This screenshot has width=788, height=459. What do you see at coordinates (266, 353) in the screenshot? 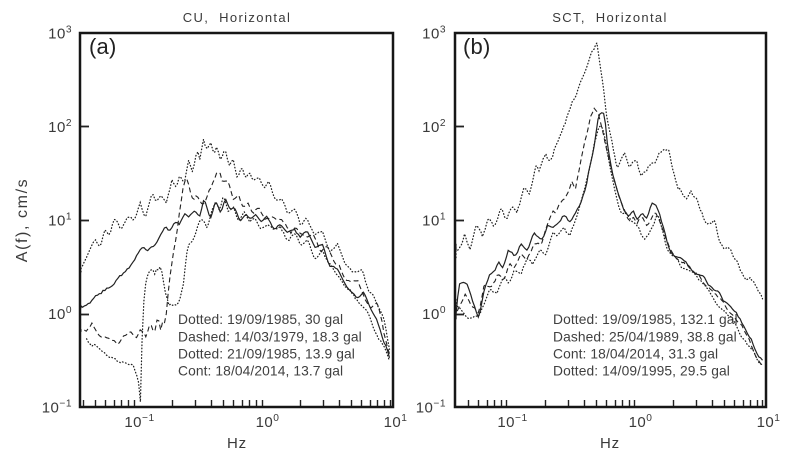
I see `svg-text: Dotted: 21/09/1985, 13.9 gal` at bounding box center [266, 353].